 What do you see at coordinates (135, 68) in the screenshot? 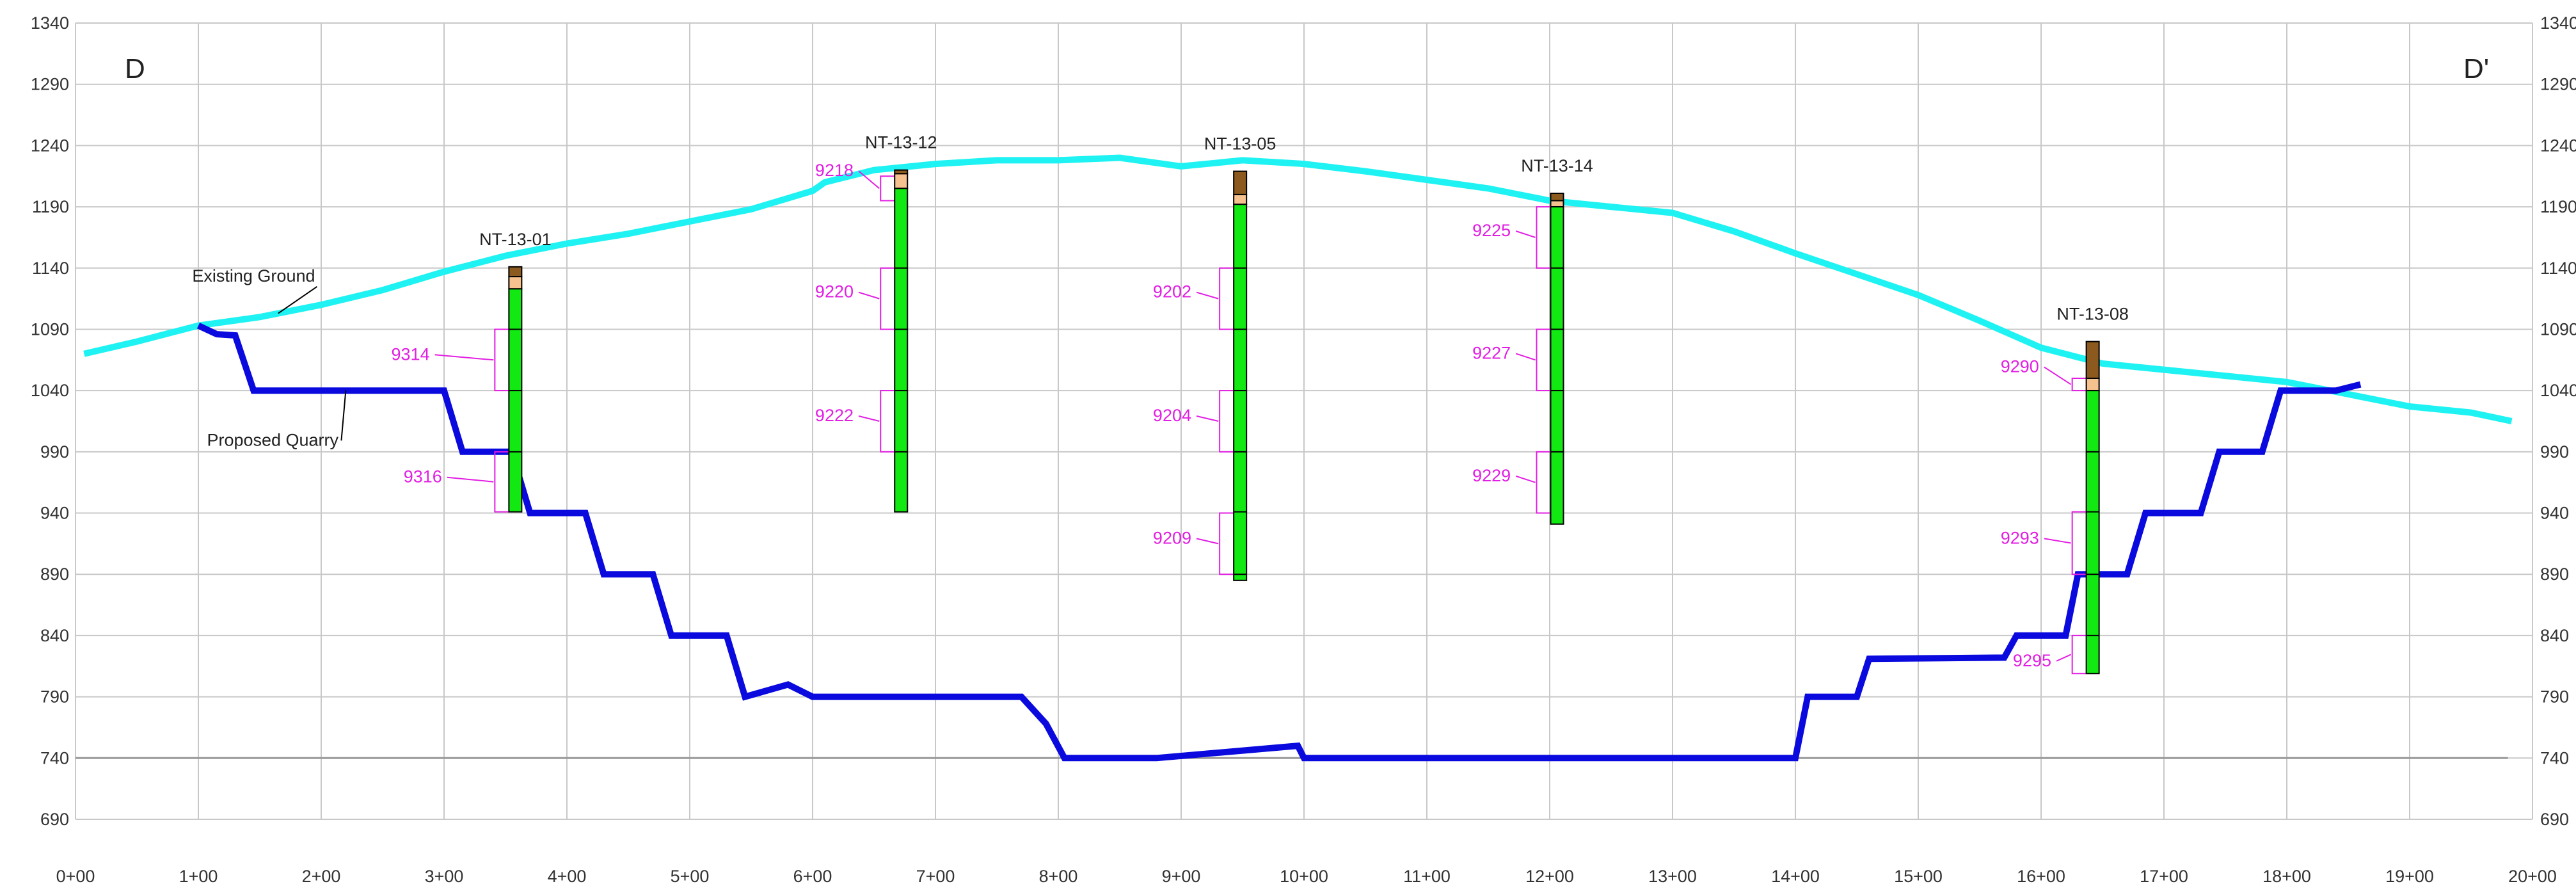
I see `section-start-label: D` at bounding box center [135, 68].